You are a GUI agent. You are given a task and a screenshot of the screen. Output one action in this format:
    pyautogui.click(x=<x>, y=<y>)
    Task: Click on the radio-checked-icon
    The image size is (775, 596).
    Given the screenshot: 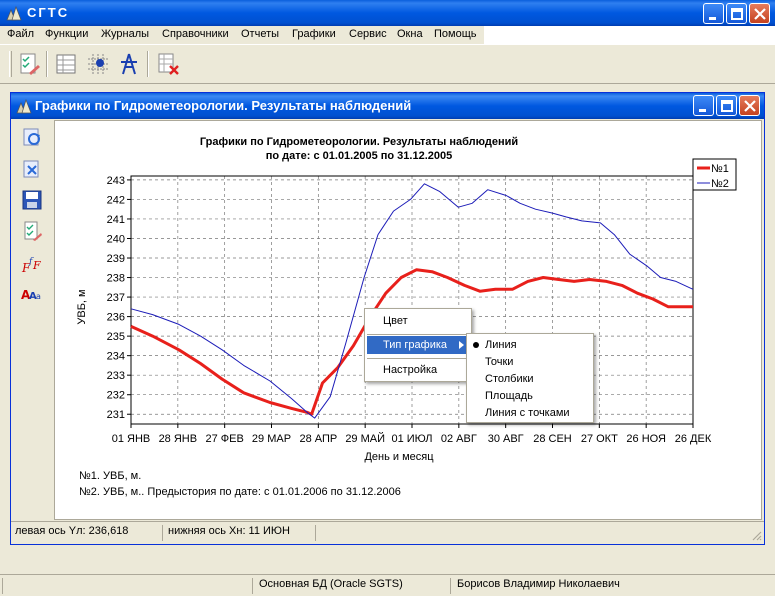 What is the action you would take?
    pyautogui.click(x=476, y=345)
    